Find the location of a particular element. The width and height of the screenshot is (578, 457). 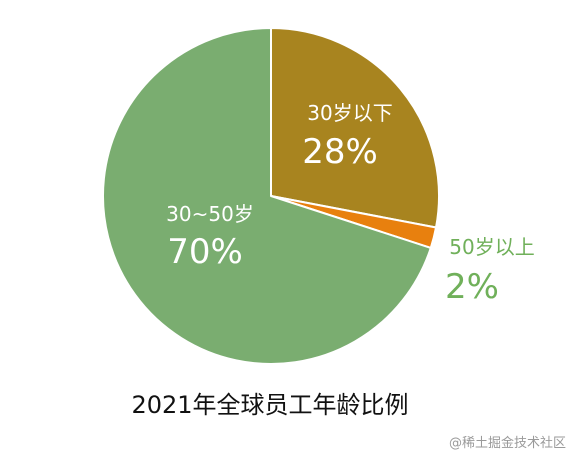

slice-value-label-2: 70% is located at coordinates (205, 252).